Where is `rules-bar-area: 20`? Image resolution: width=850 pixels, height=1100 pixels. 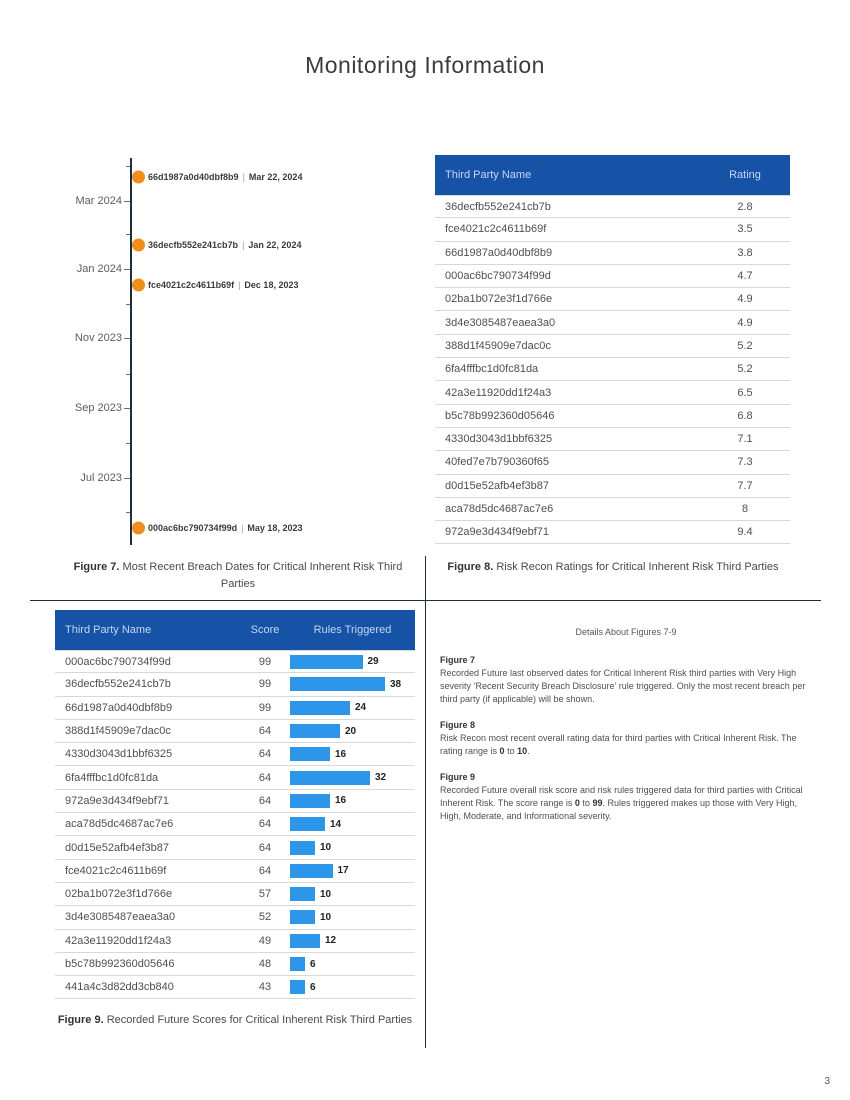 rules-bar-area: 20 is located at coordinates (352, 731).